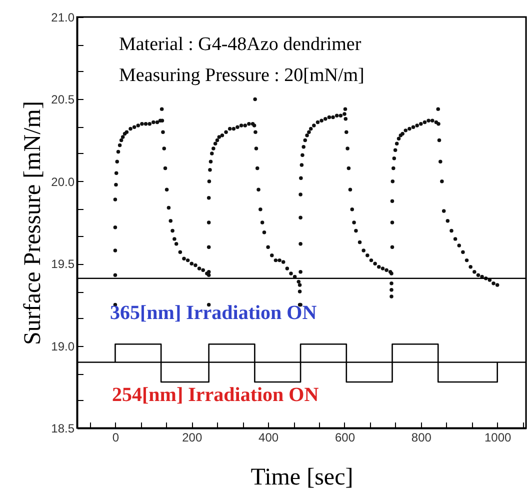 The height and width of the screenshot is (502, 527). What do you see at coordinates (240, 44) in the screenshot?
I see `annotation: Material : G4-48Azo dendrimer` at bounding box center [240, 44].